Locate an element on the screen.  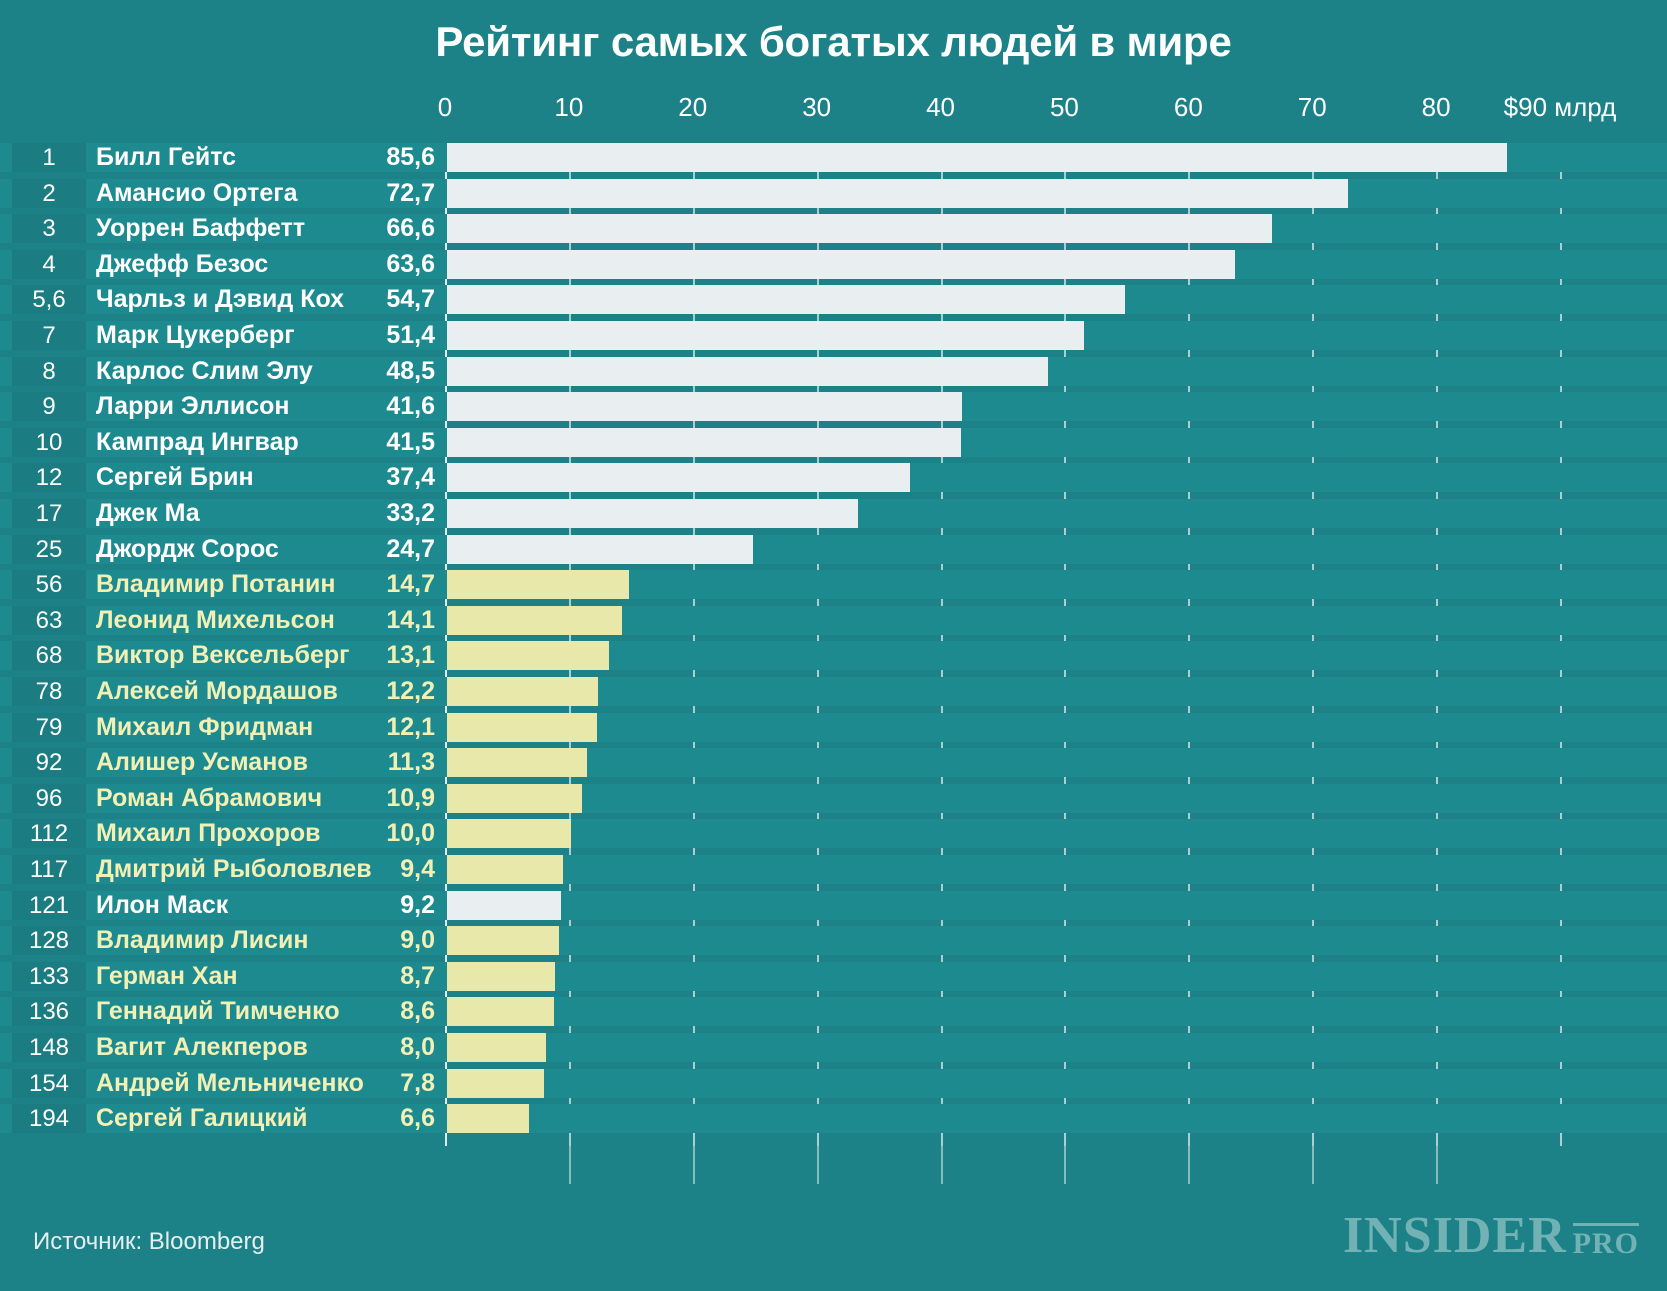
rank-cell: 154 is located at coordinates (49, 1083).